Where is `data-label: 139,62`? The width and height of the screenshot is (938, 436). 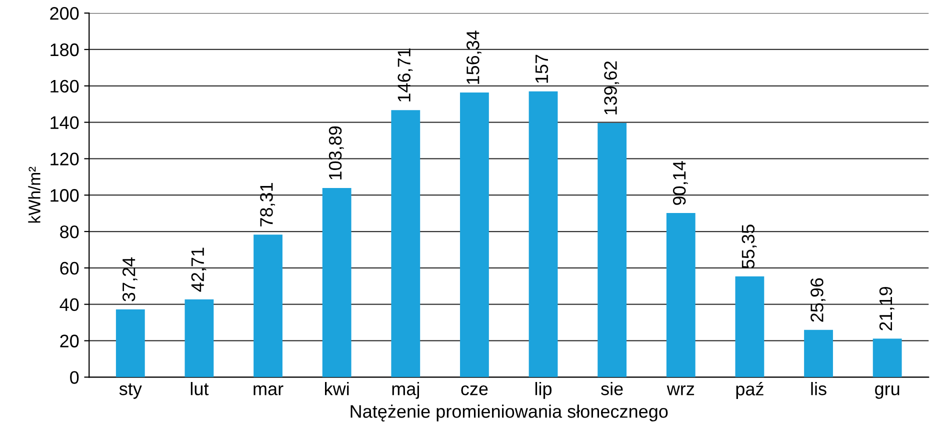
data-label: 139,62 is located at coordinates (612, 87).